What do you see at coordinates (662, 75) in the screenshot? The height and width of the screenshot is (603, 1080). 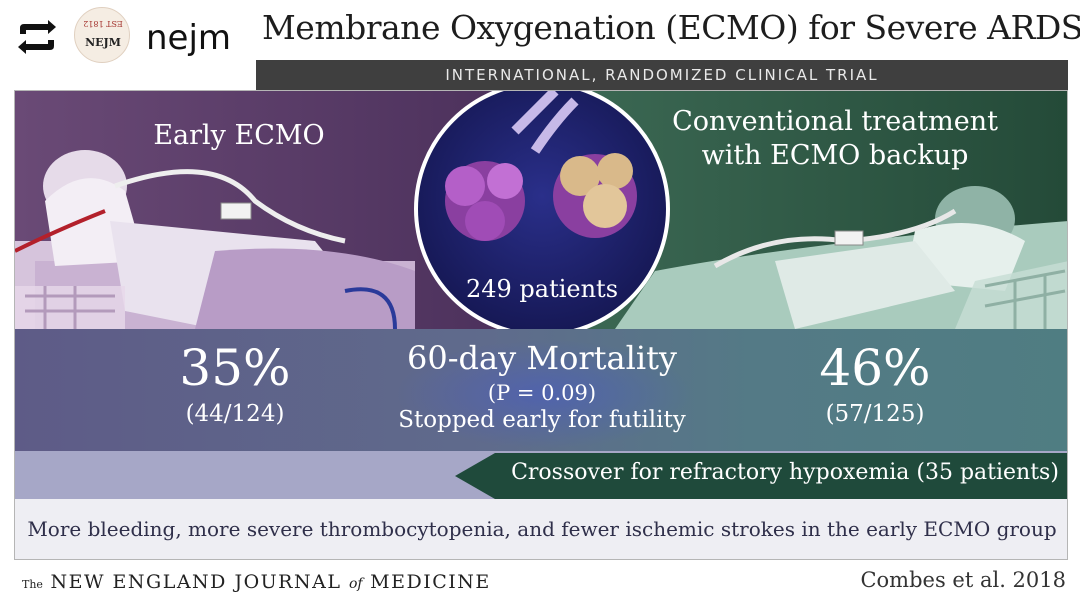 I see `trial-type-banner: INTERNATIONAL, RANDOMIZED CLINICAL TRIAL` at bounding box center [662, 75].